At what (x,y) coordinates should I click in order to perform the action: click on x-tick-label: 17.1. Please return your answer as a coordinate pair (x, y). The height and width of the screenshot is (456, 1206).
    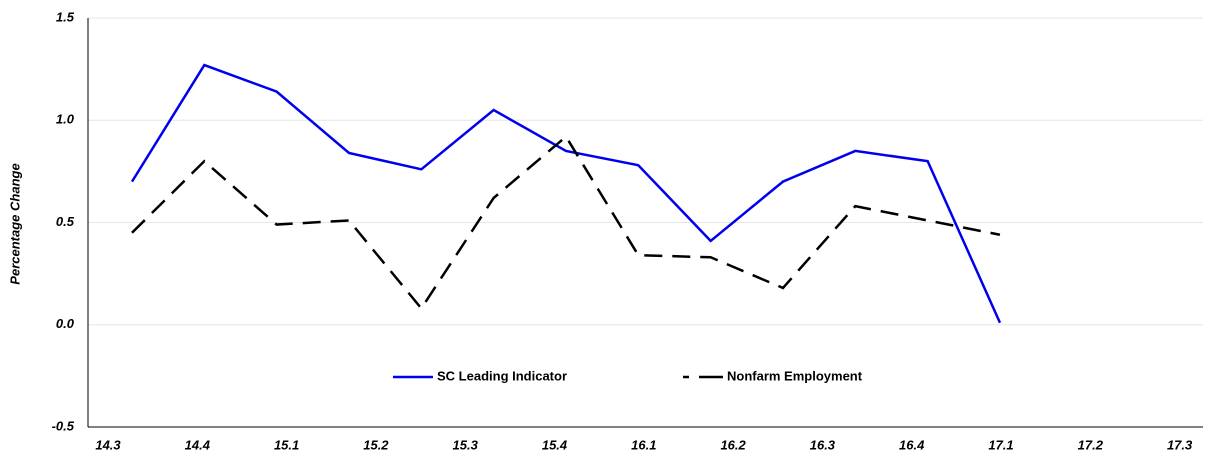
    Looking at the image, I should click on (1000, 444).